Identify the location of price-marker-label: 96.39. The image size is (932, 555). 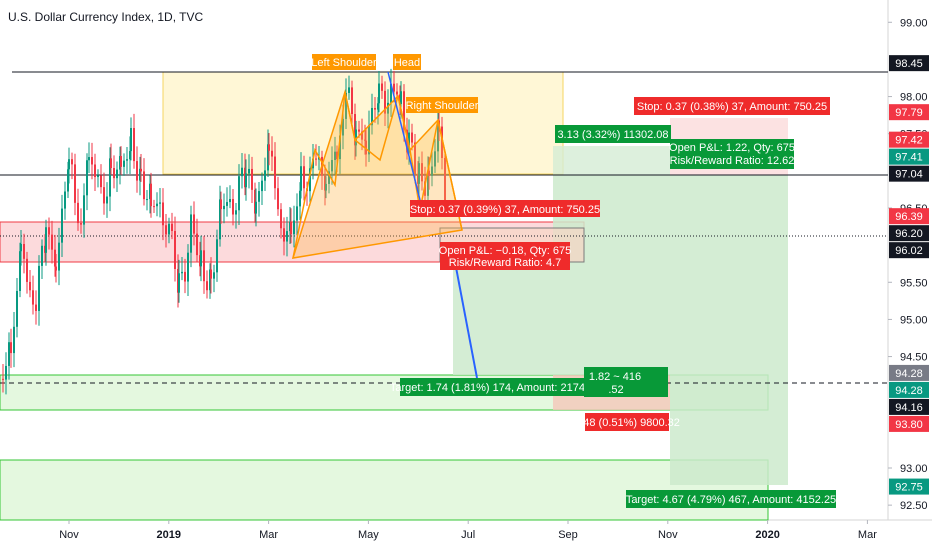
(909, 217).